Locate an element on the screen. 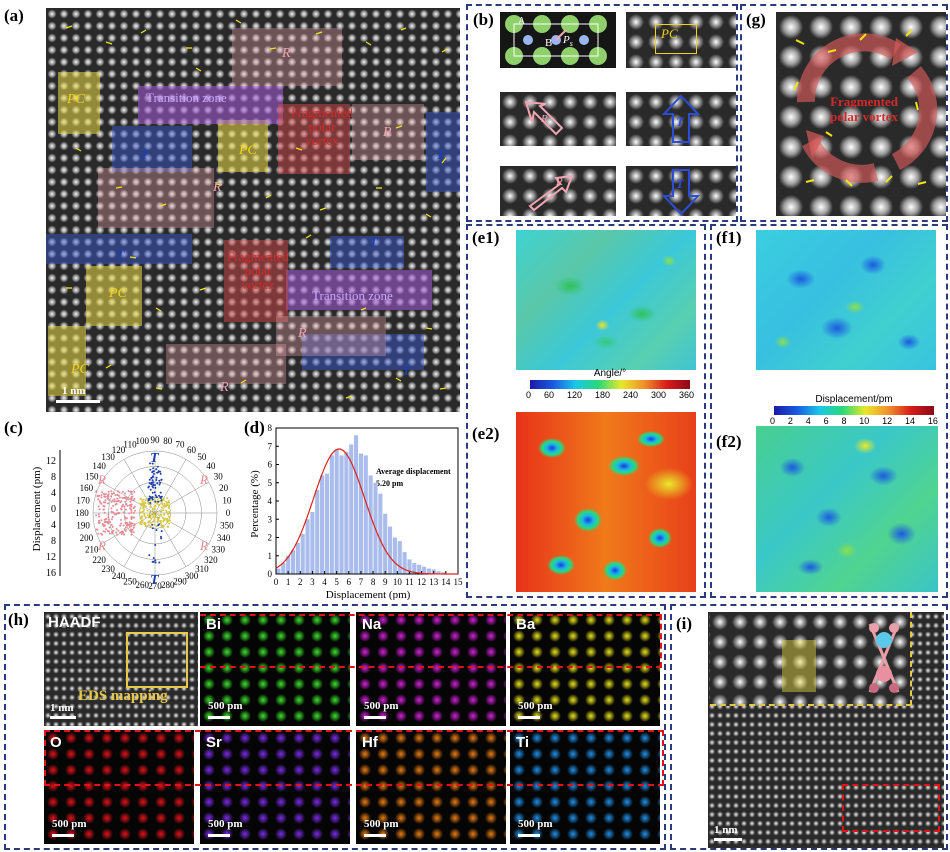 The width and height of the screenshot is (950, 852). radial-tick: 16 is located at coordinates (51, 573).